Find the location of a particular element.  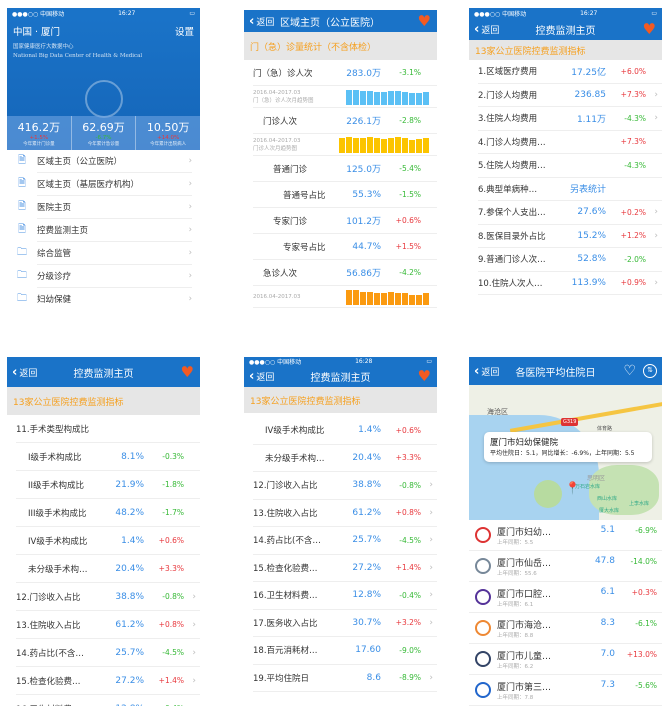

indicator-row: 8.医保目录外占比 15.2% +1.2% › is located at coordinates (570, 236).